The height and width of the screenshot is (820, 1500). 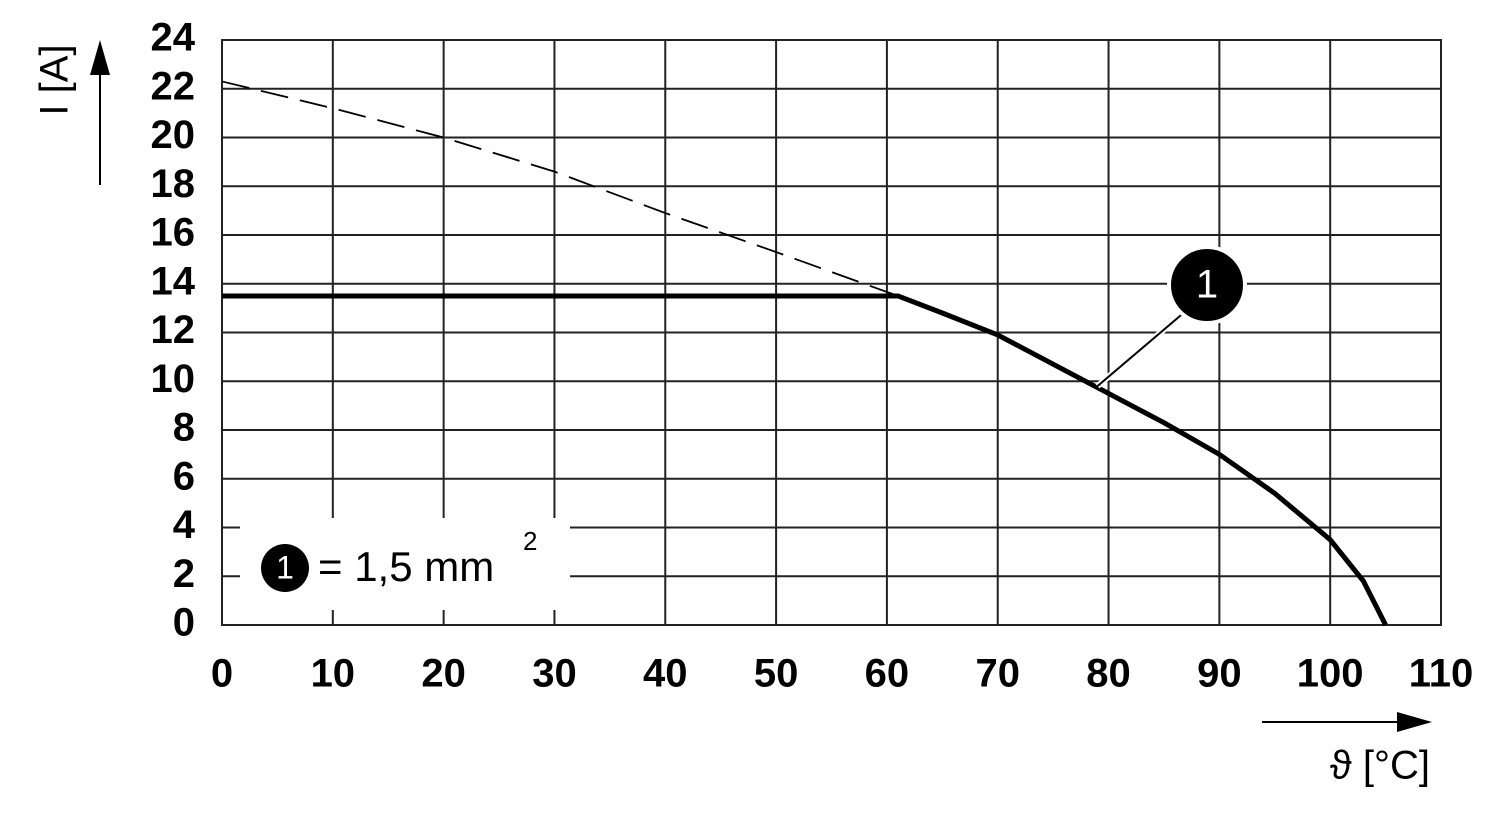 I want to click on legend-text: = 1,5 mm, so click(x=406, y=566).